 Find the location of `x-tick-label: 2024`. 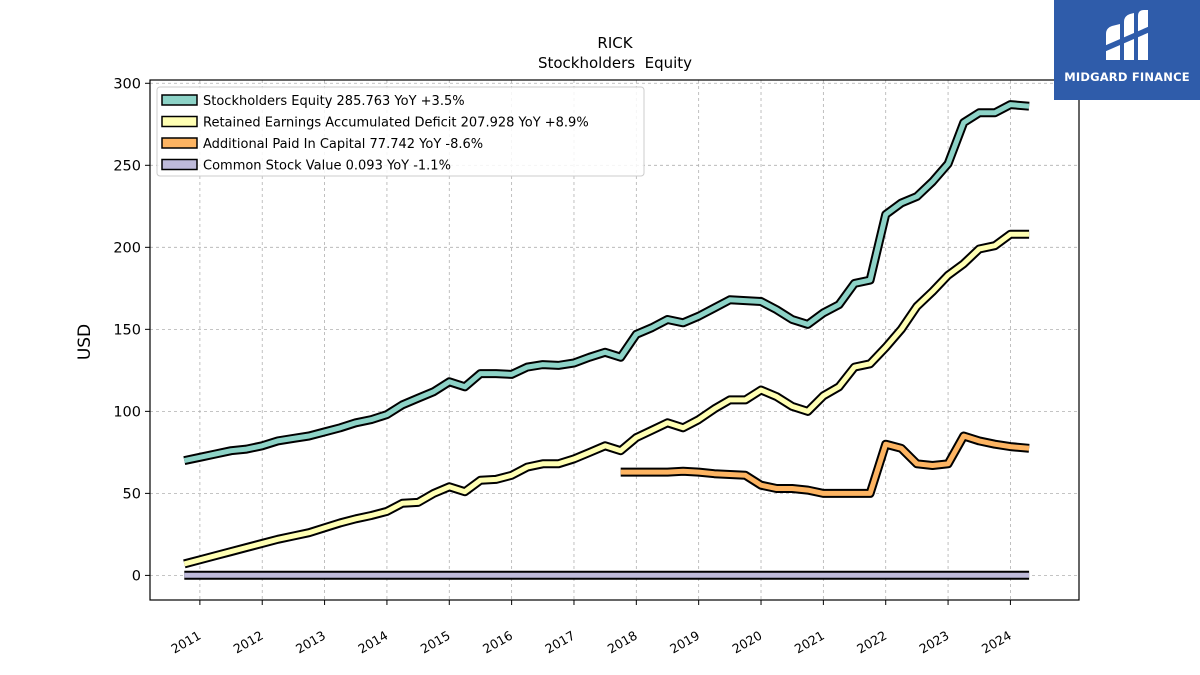

x-tick-label: 2024 is located at coordinates (996, 642).